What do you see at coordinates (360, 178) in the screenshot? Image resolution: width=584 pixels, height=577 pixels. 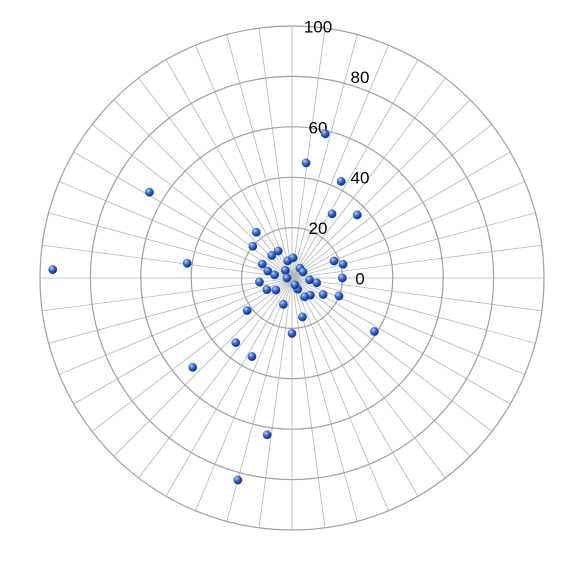 I see `r-tick-label: 40` at bounding box center [360, 178].